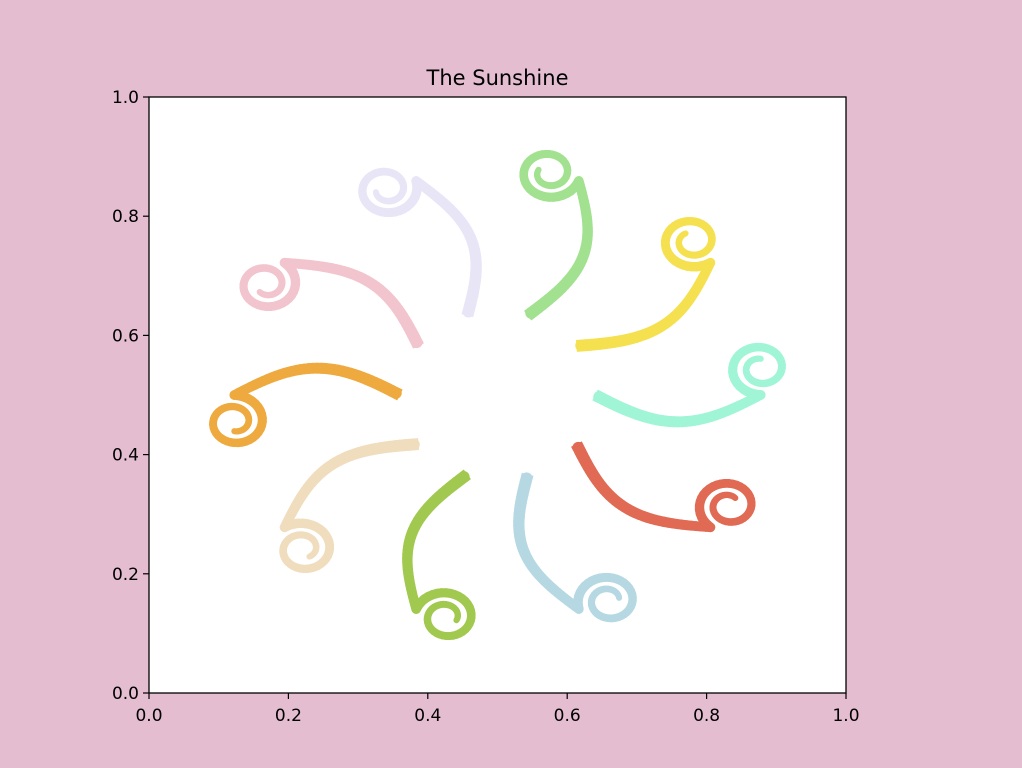 The height and width of the screenshot is (768, 1022). Describe the element at coordinates (706, 716) in the screenshot. I see `x-tick-label: 0.8` at that location.